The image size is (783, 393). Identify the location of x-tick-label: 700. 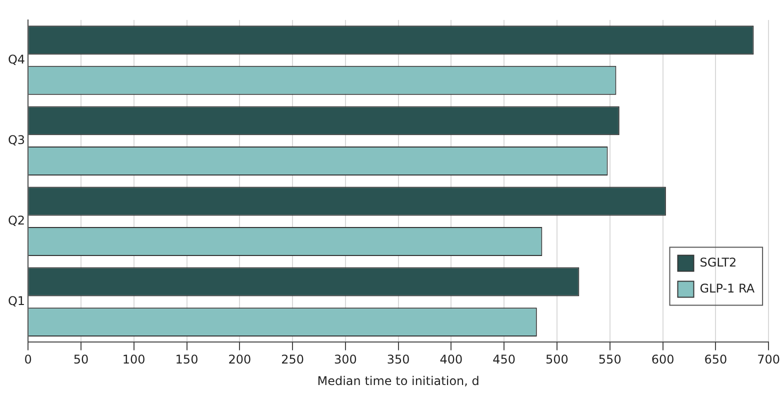
(768, 359).